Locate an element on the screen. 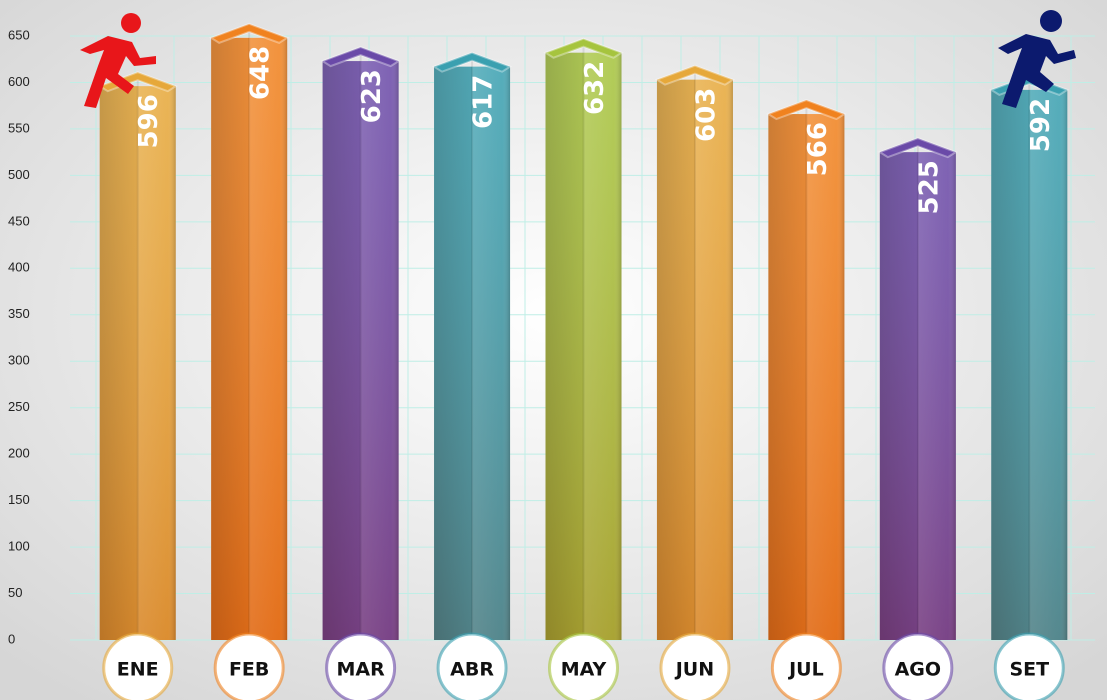 The width and height of the screenshot is (1107, 700). value-label: 596 is located at coordinates (149, 121).